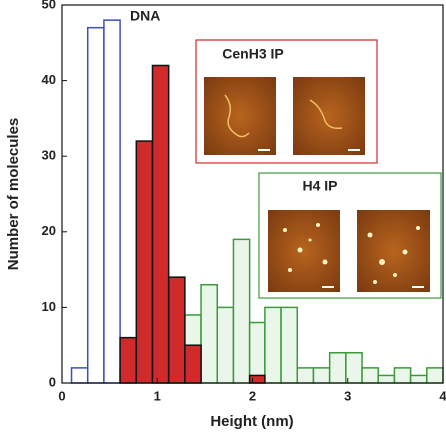 The image size is (446, 437). Describe the element at coordinates (286, 101) in the screenshot. I see `cenh3-inset` at that location.